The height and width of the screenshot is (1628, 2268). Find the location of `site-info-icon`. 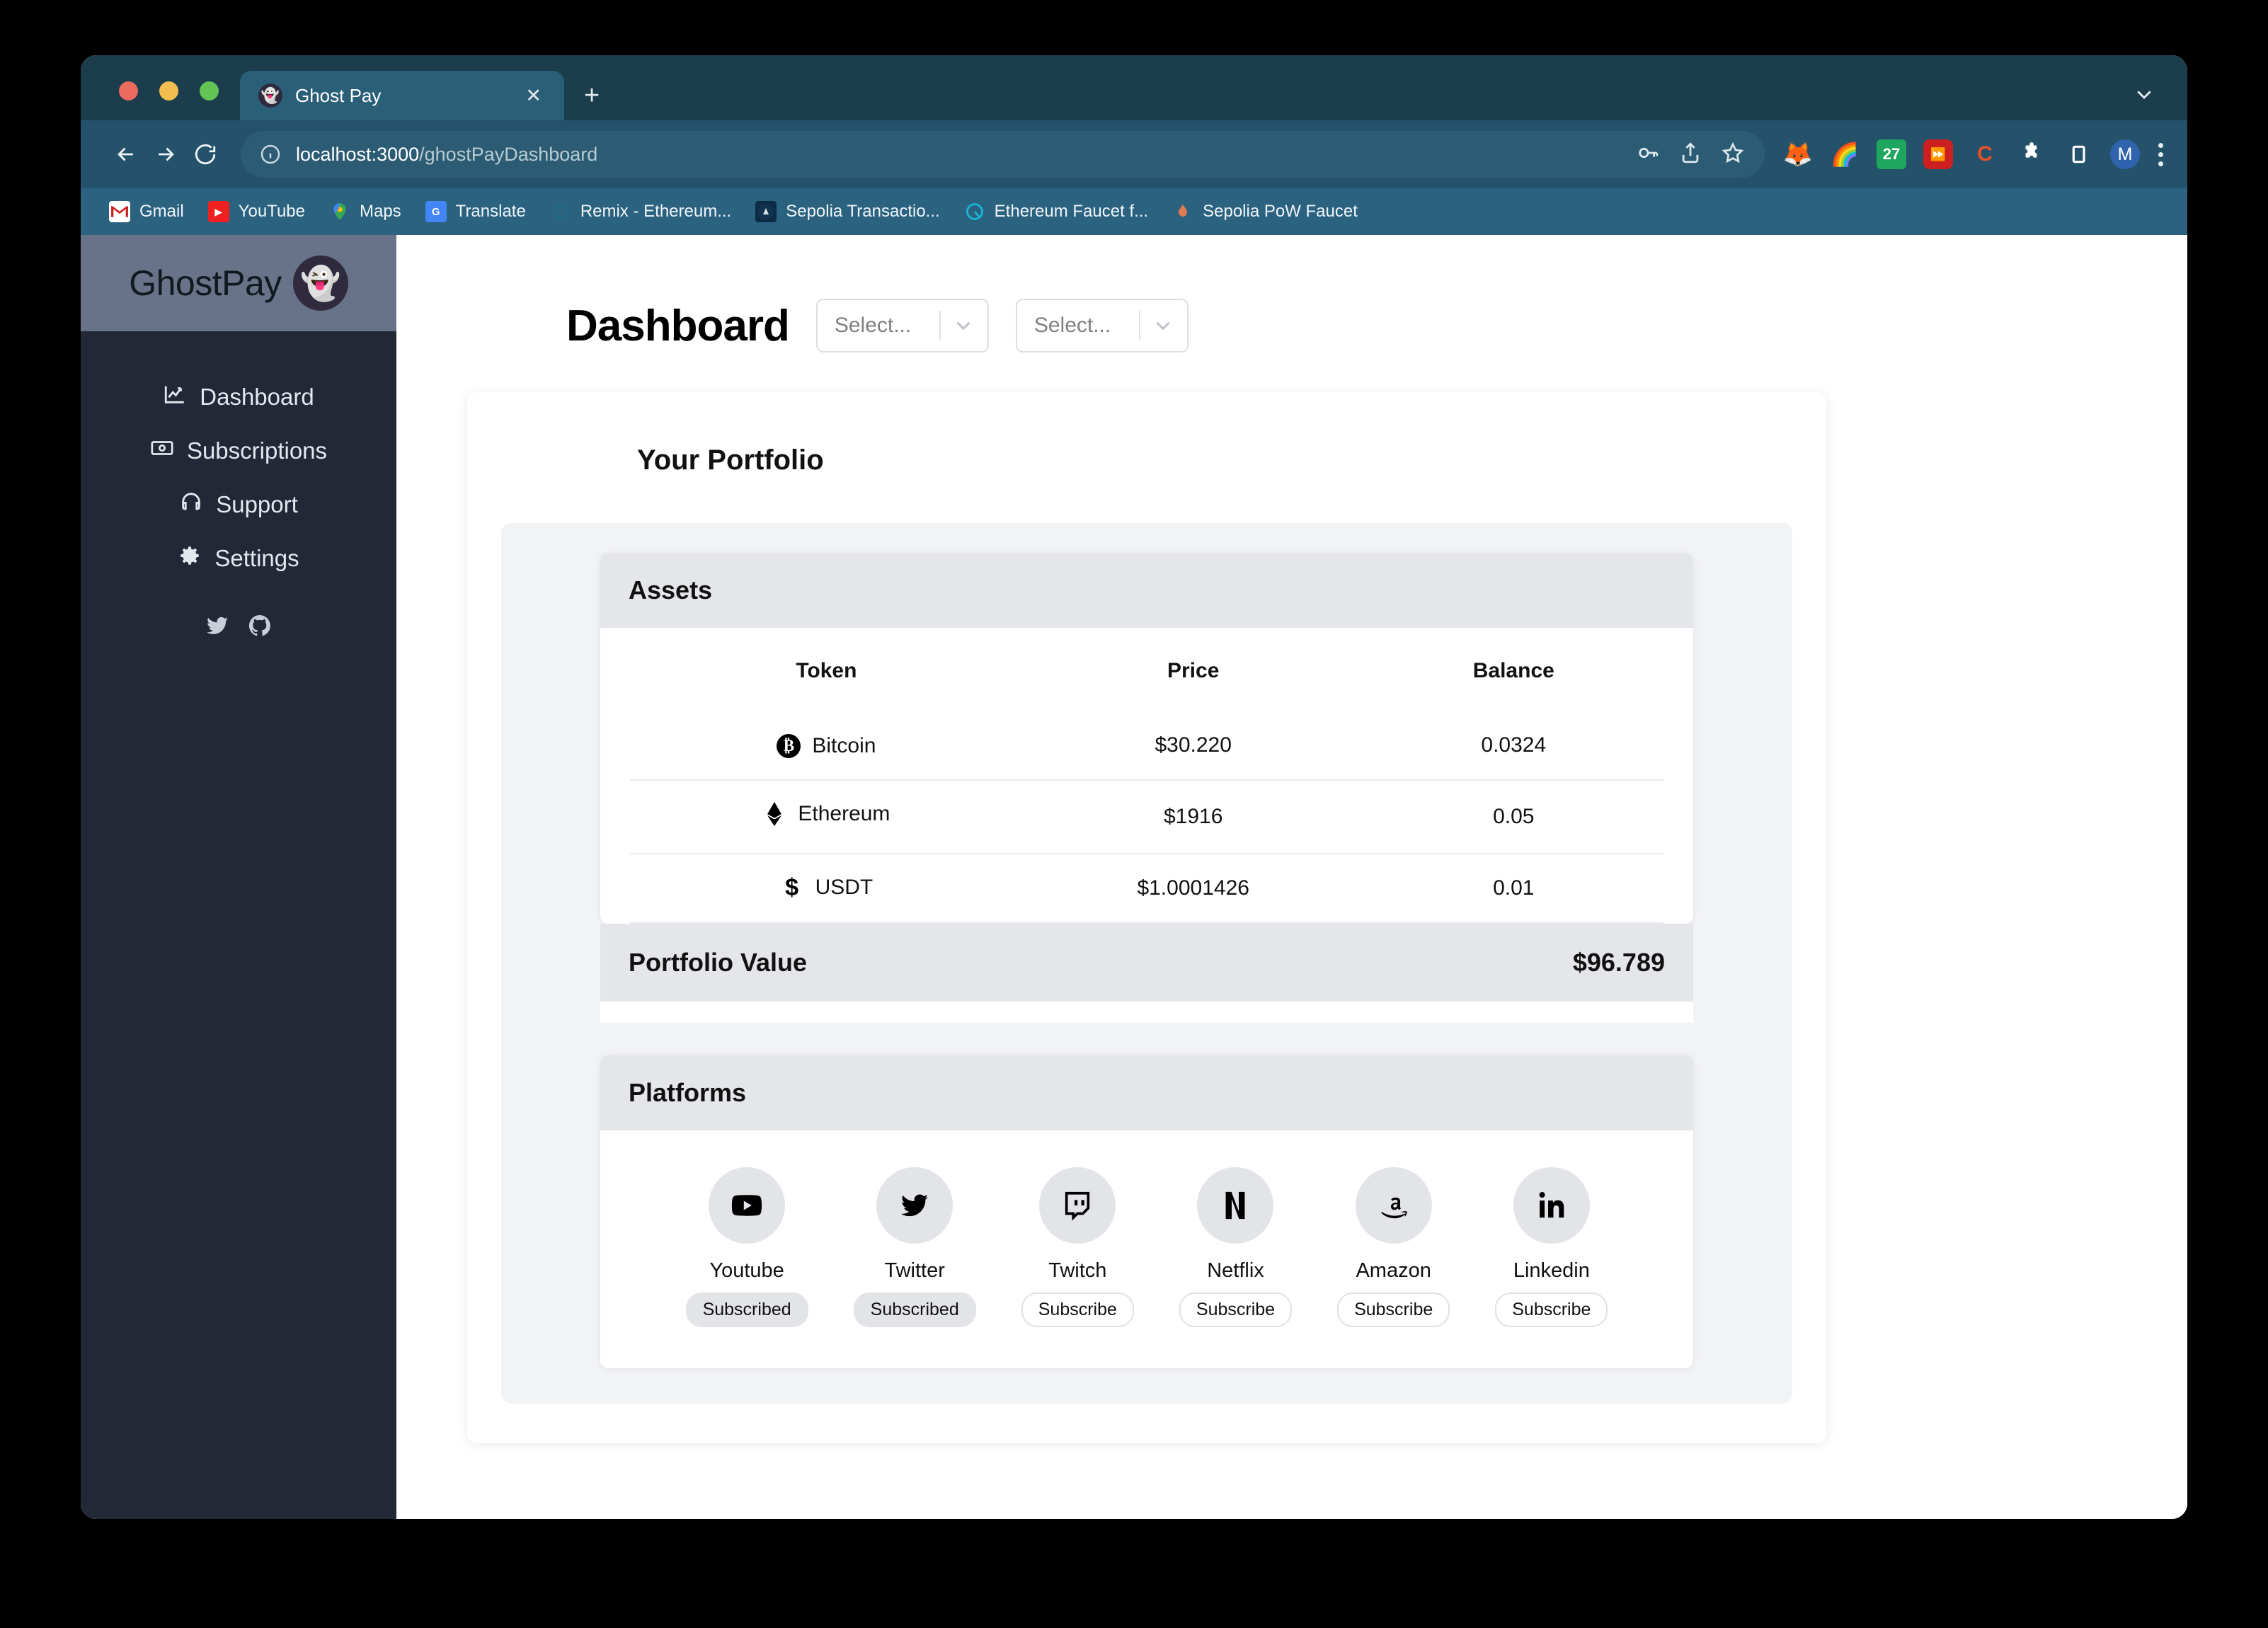

site-info-icon is located at coordinates (270, 154).